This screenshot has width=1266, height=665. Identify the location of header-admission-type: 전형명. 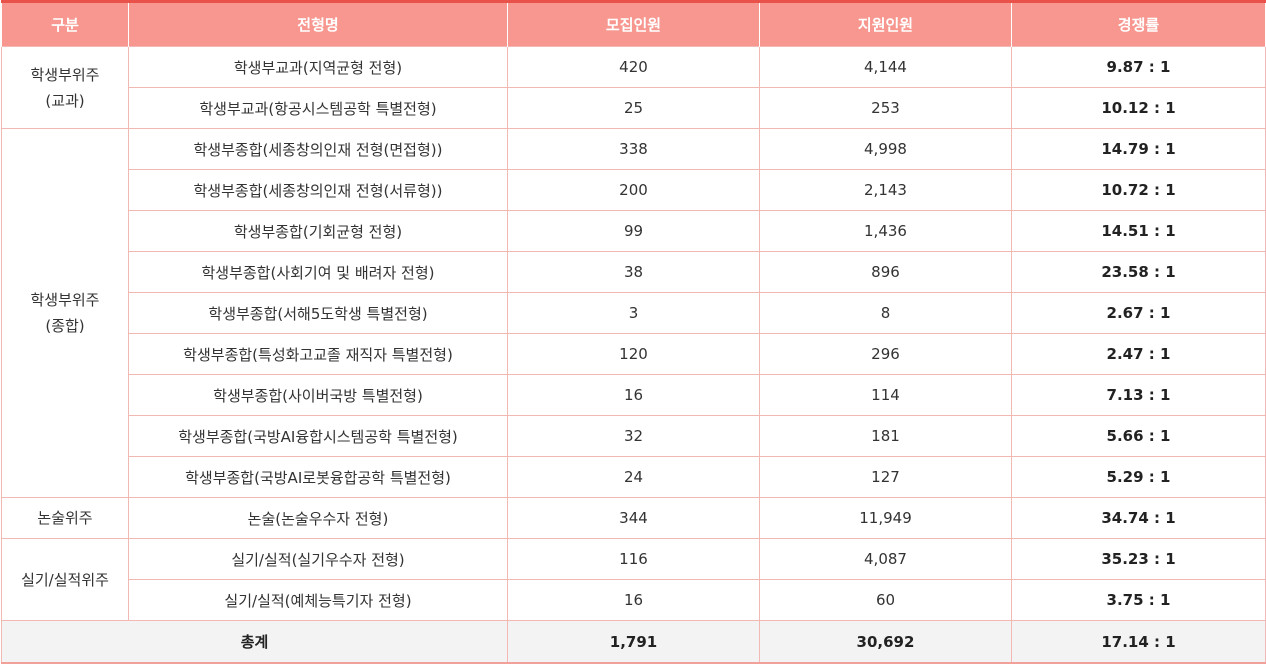
(318, 23).